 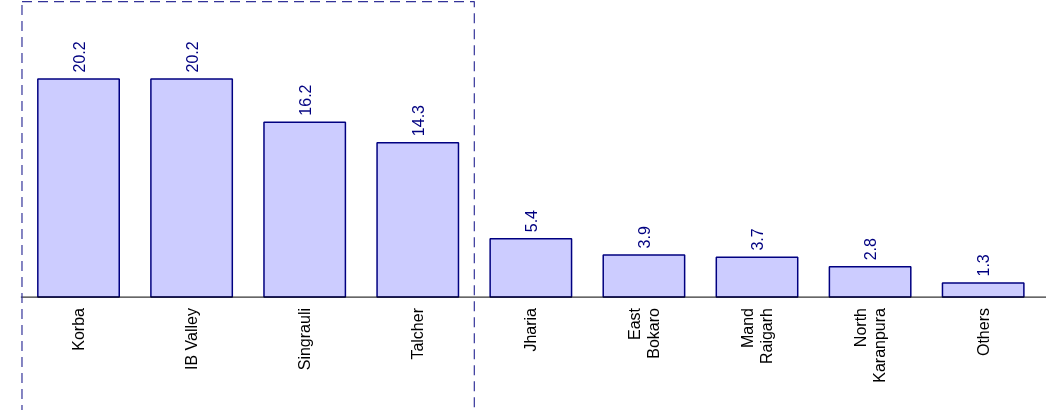 What do you see at coordinates (983, 332) in the screenshot?
I see `x-tick-label: Others` at bounding box center [983, 332].